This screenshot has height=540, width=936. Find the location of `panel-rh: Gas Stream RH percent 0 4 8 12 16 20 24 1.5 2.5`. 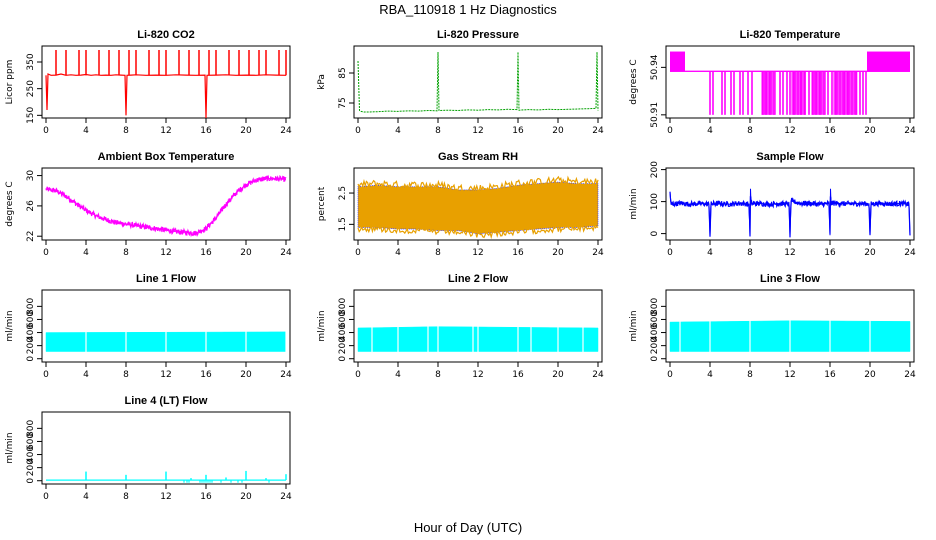

panel-rh: Gas Stream RH percent 0 4 8 12 16 20 24 1.5 2.5 is located at coordinates (460, 204).